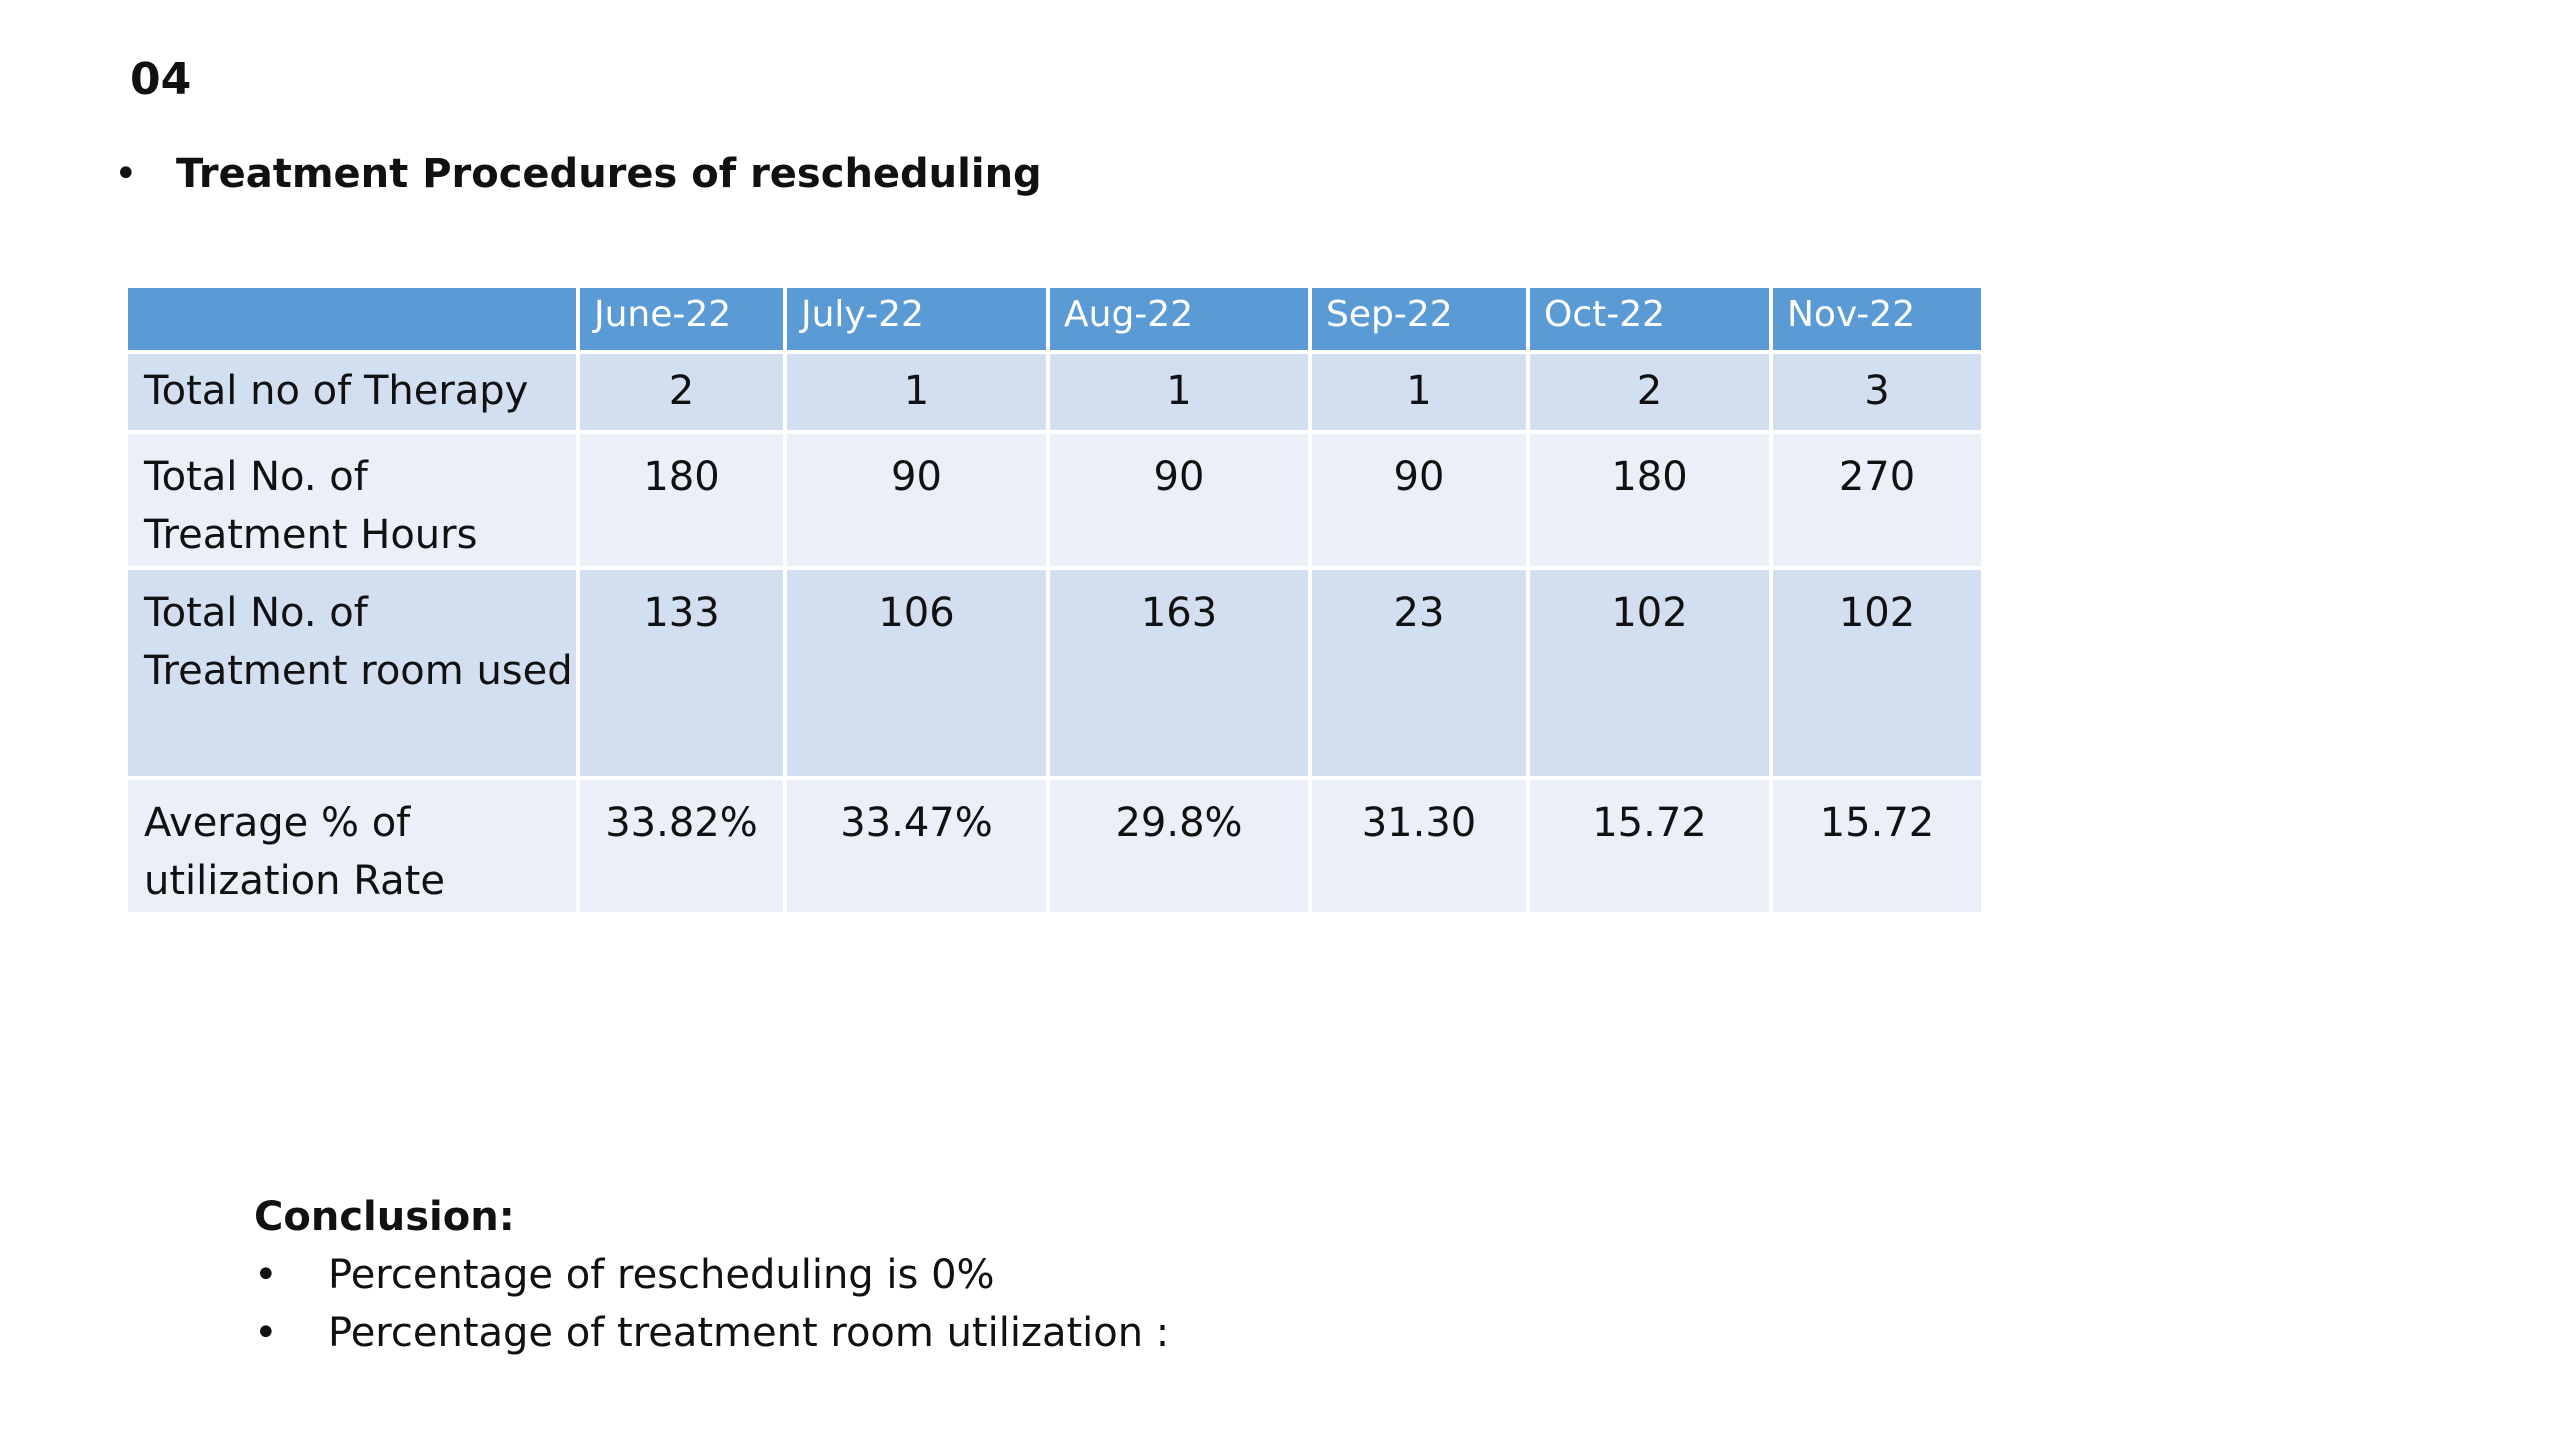 The image size is (2560, 1440). I want to click on conclusion-title: Conclusion:, so click(384, 1217).